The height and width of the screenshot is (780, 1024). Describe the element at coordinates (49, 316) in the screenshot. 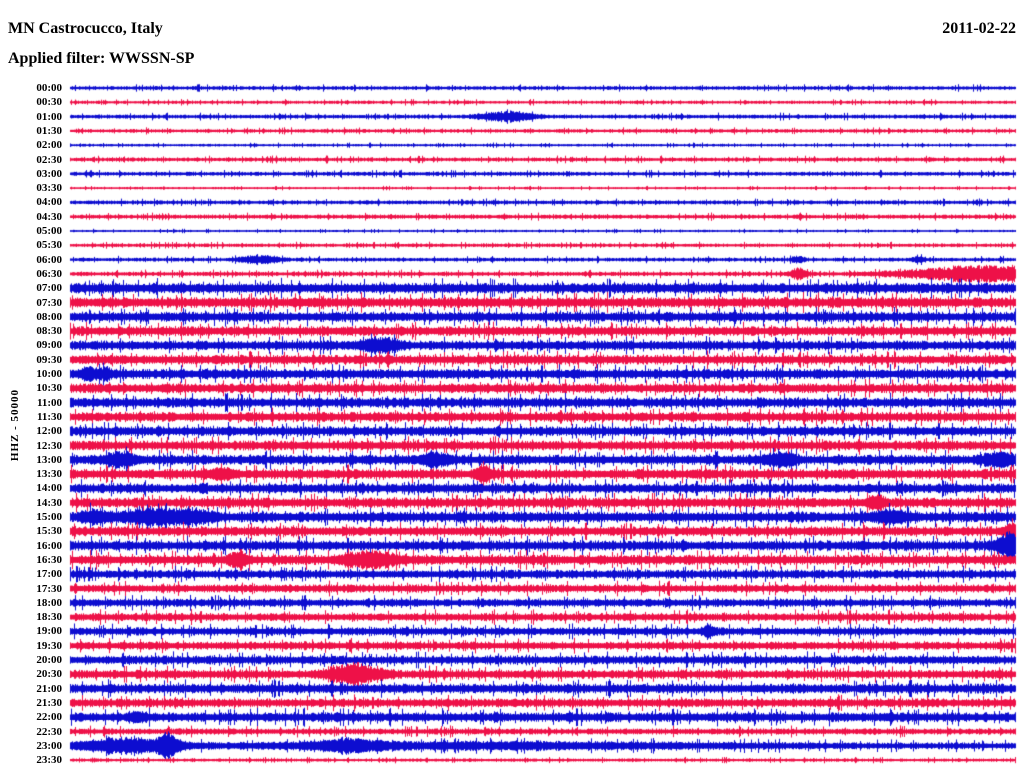

I see `time-label: 08:00` at that location.